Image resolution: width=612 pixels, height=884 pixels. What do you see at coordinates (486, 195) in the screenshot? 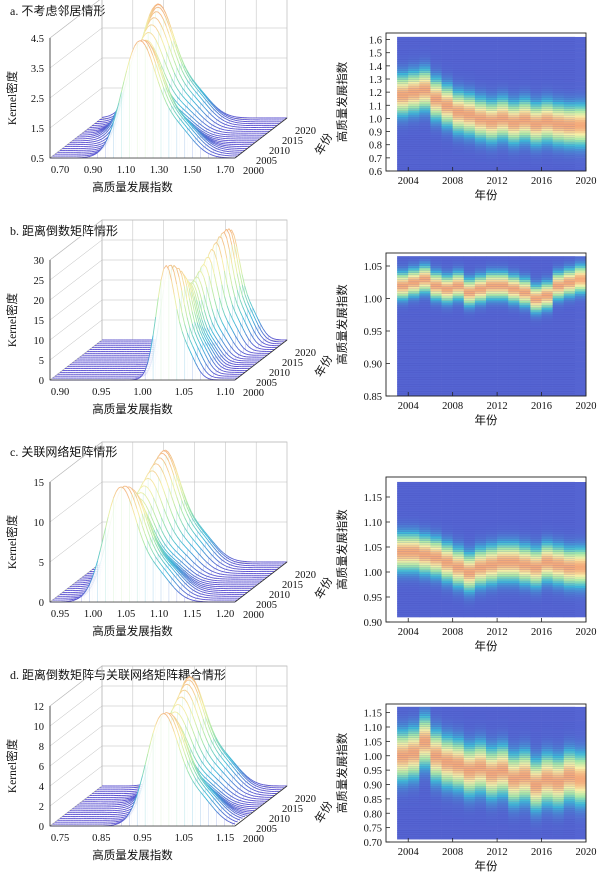
I see `x-axis-label: 年份` at bounding box center [486, 195].